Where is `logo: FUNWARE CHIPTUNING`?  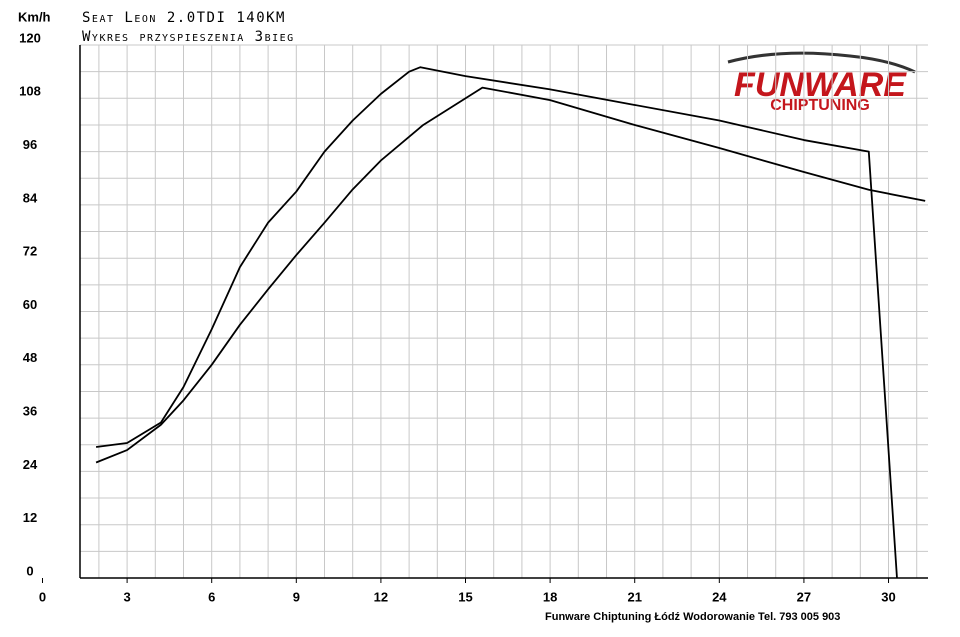
logo: FUNWARE CHIPTUNING is located at coordinates (821, 82).